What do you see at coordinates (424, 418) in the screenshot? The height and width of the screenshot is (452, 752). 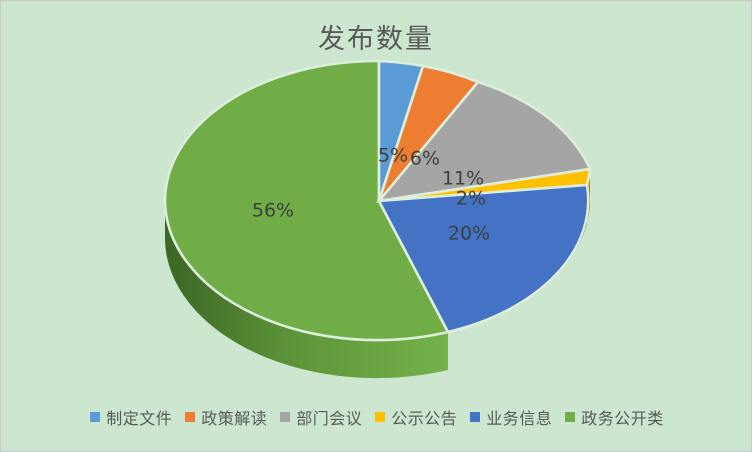 I see `legend-item-label: 公示公告` at bounding box center [424, 418].